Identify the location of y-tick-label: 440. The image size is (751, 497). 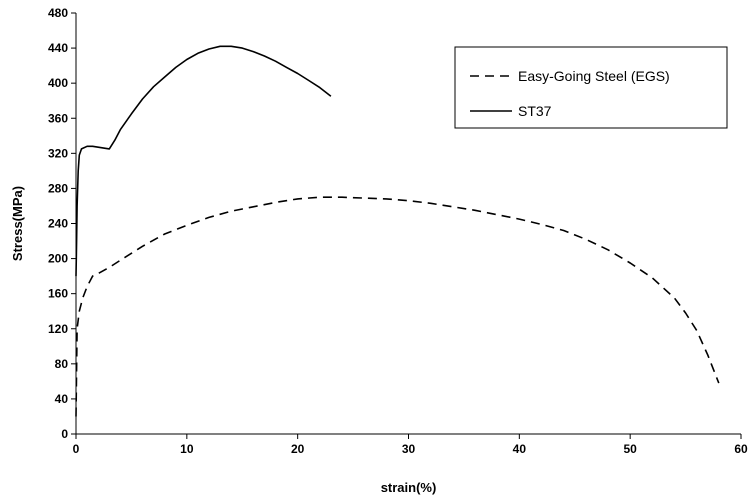
(58, 48).